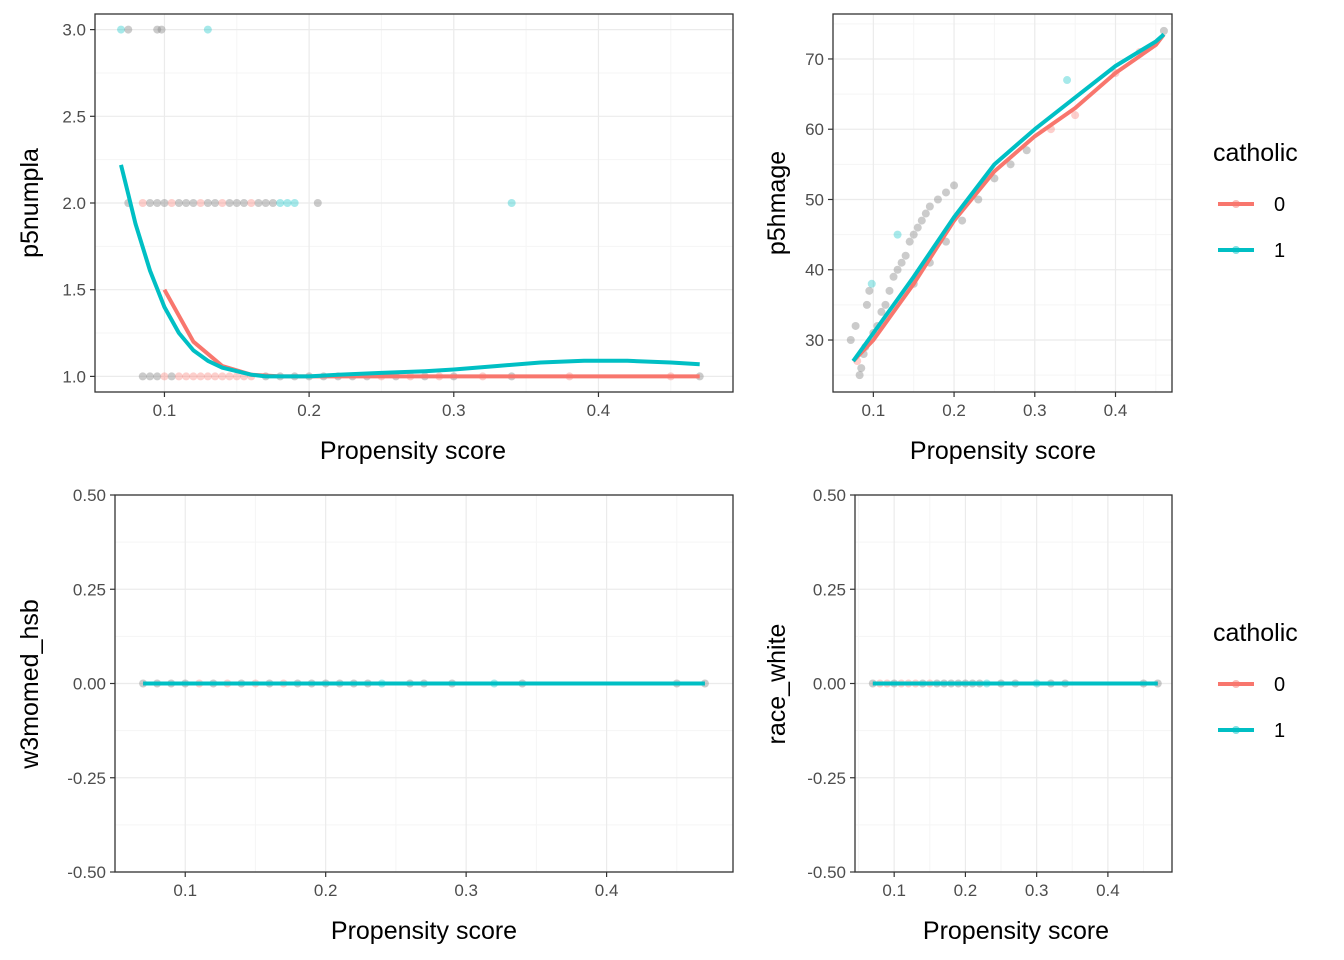  I want to click on y-tick-label: -0.25, so click(826, 778).